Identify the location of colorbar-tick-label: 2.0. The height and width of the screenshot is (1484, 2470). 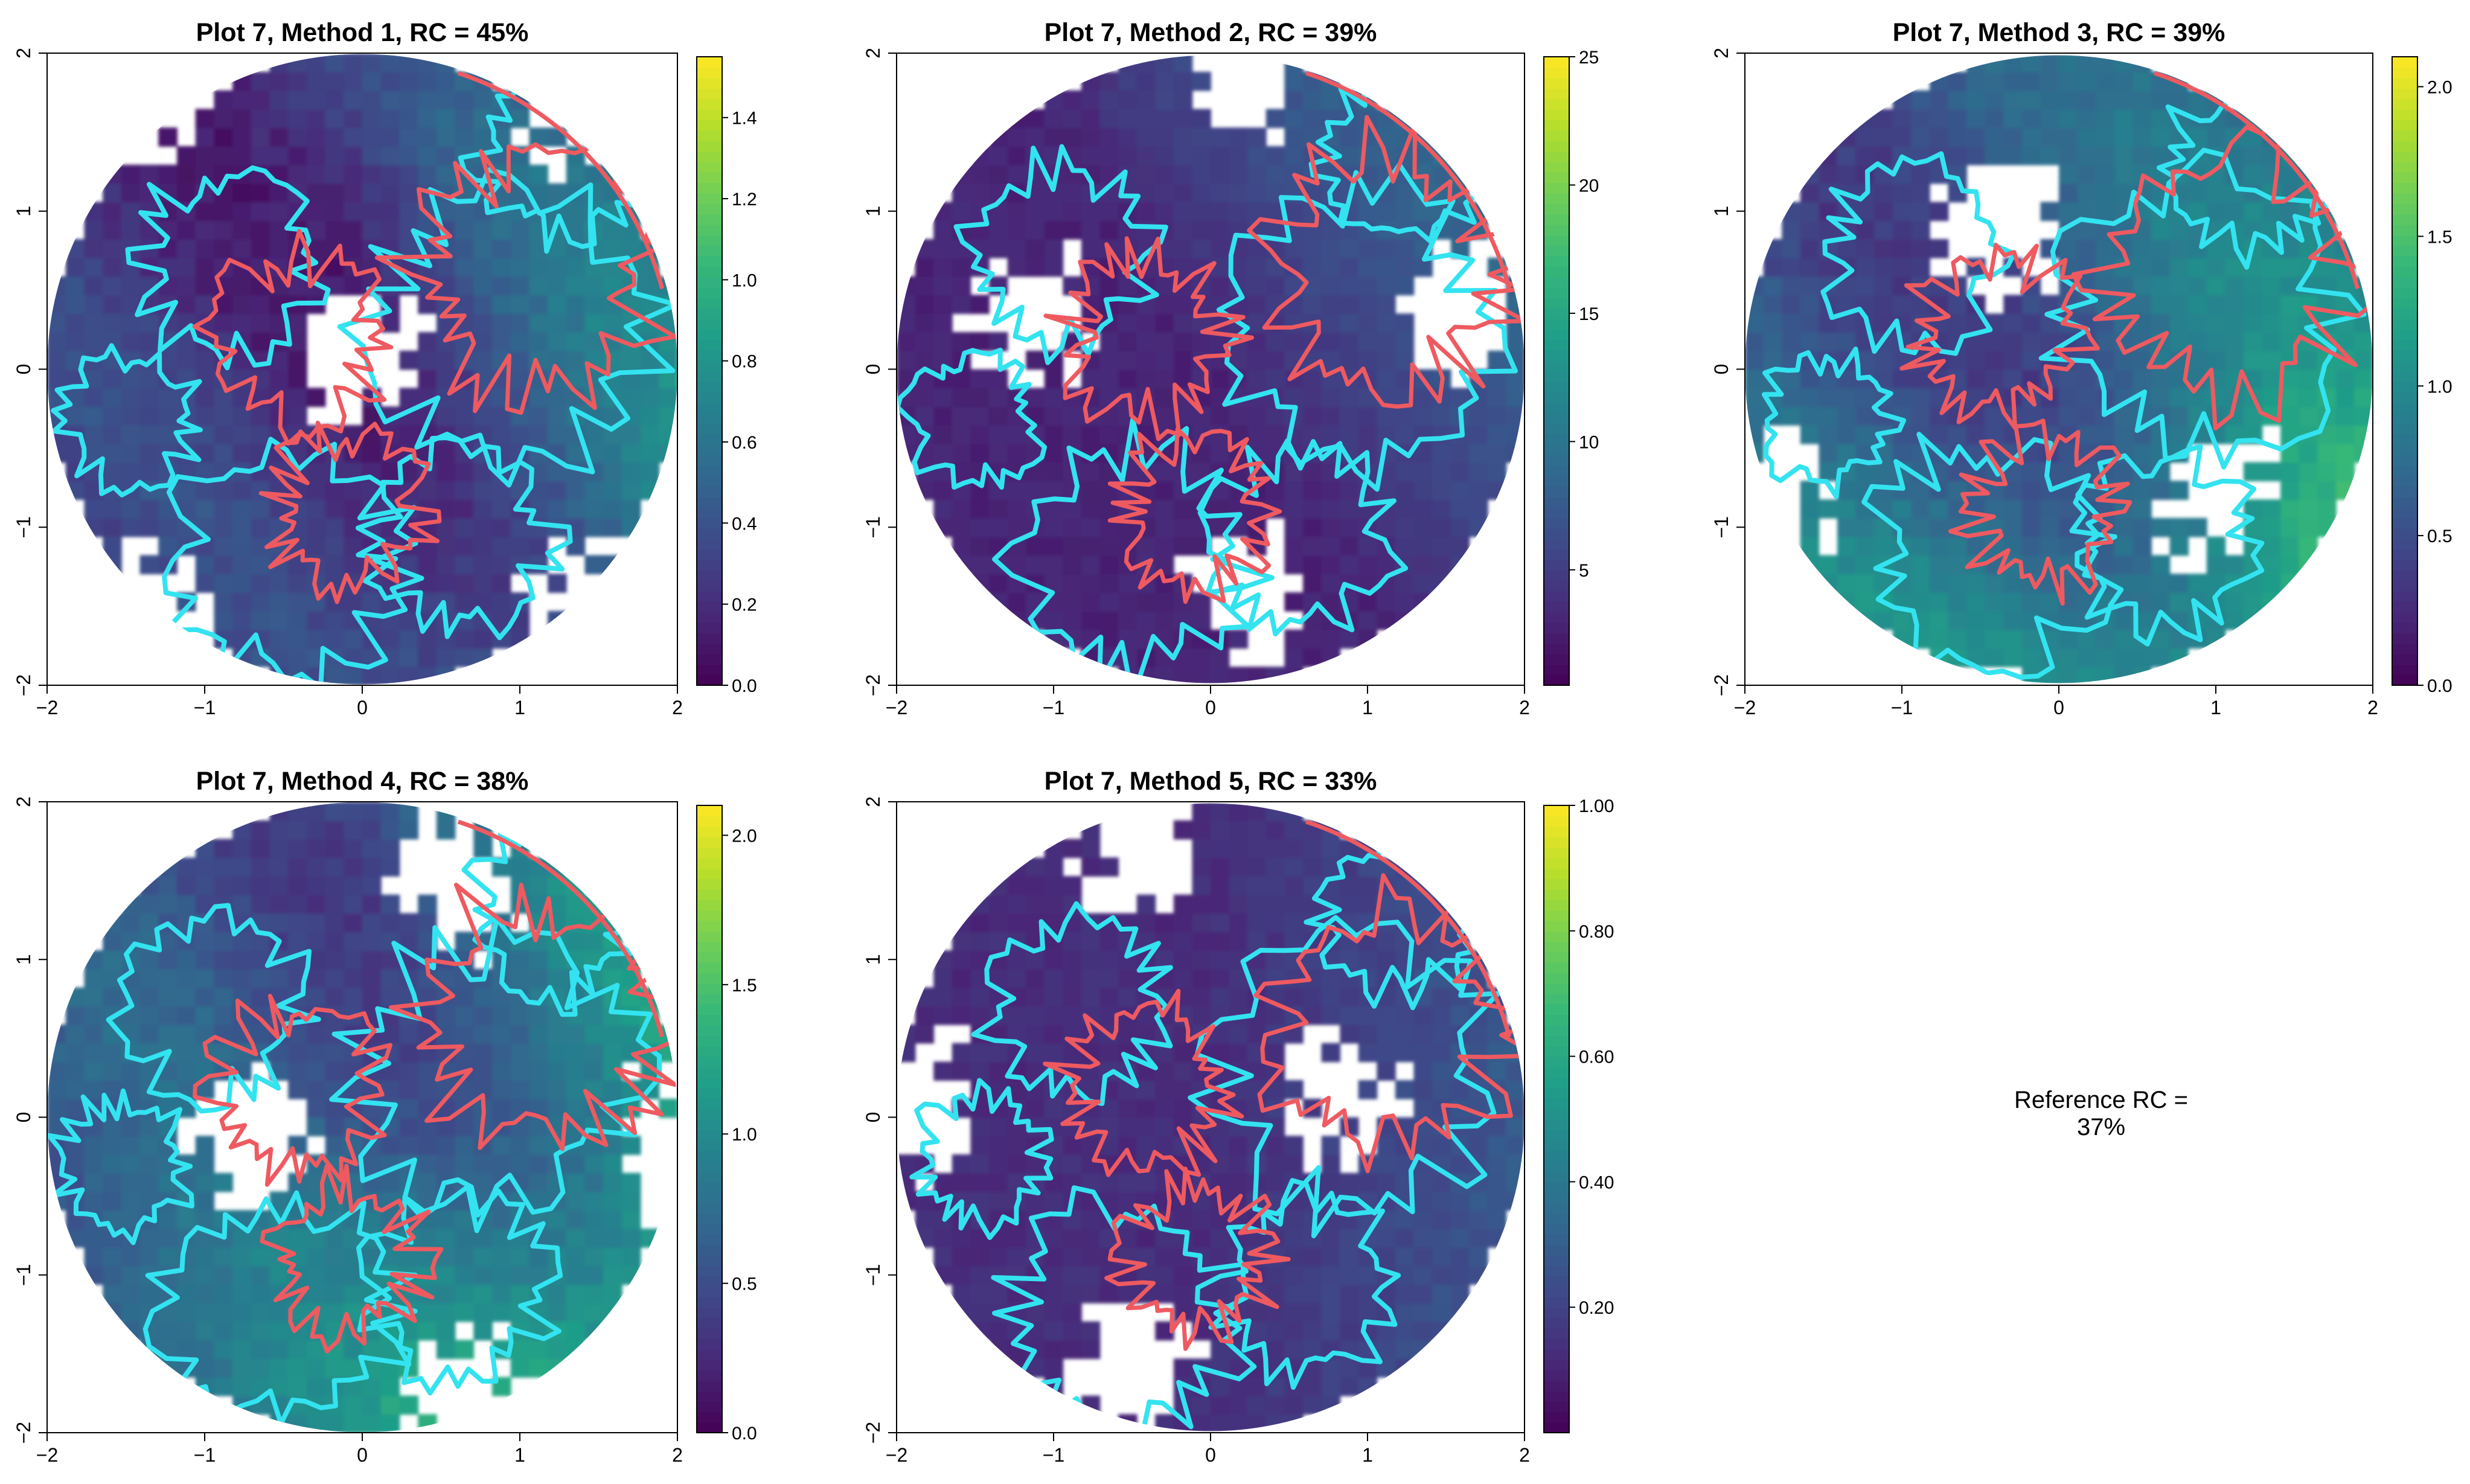
(744, 836).